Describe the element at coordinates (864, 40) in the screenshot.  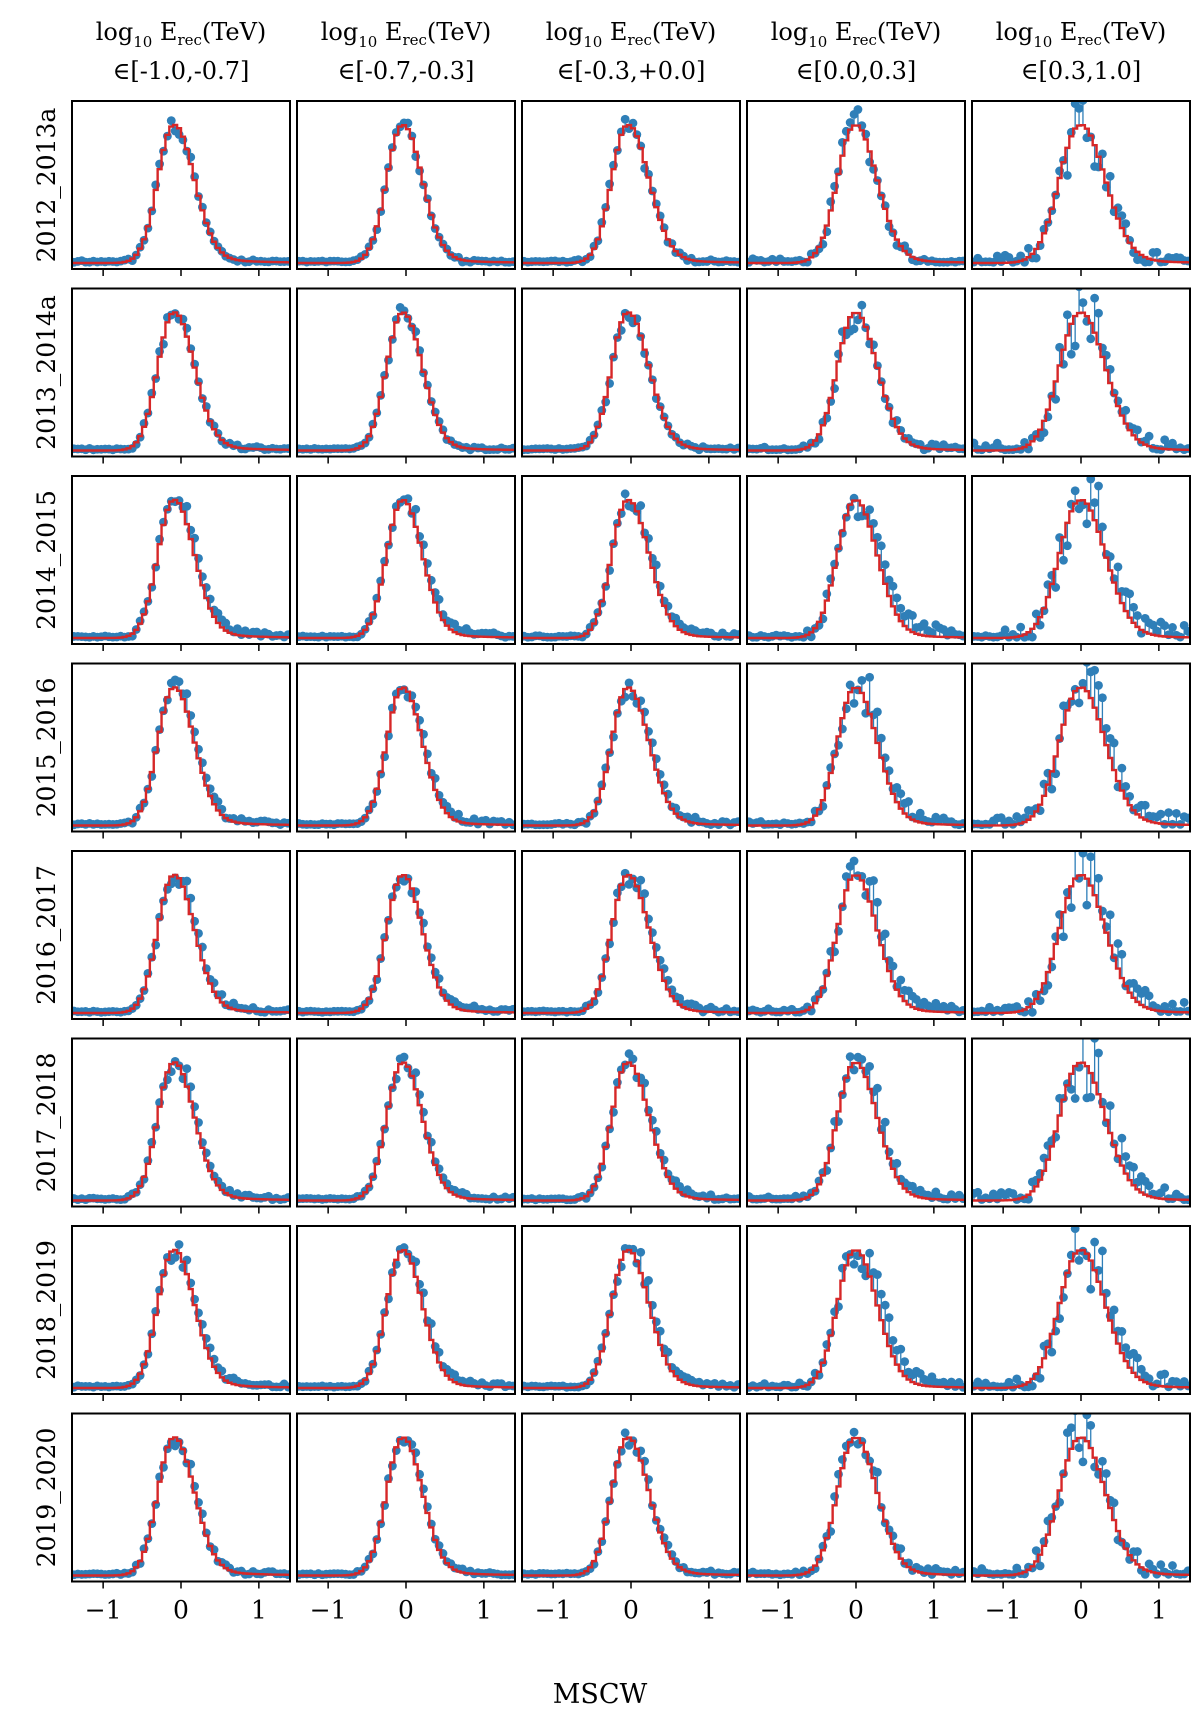
I see `header-sub-rec: rec` at that location.